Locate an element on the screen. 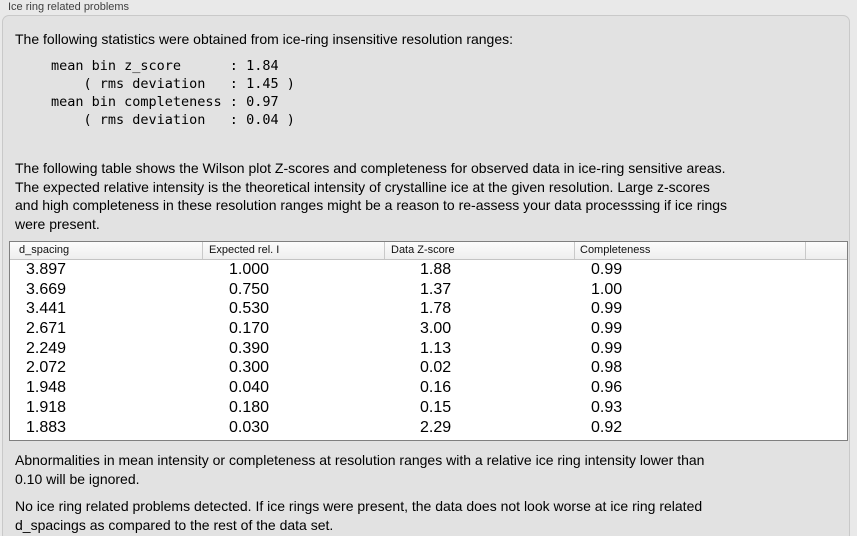  table-cell: 1.88 is located at coordinates (436, 269).